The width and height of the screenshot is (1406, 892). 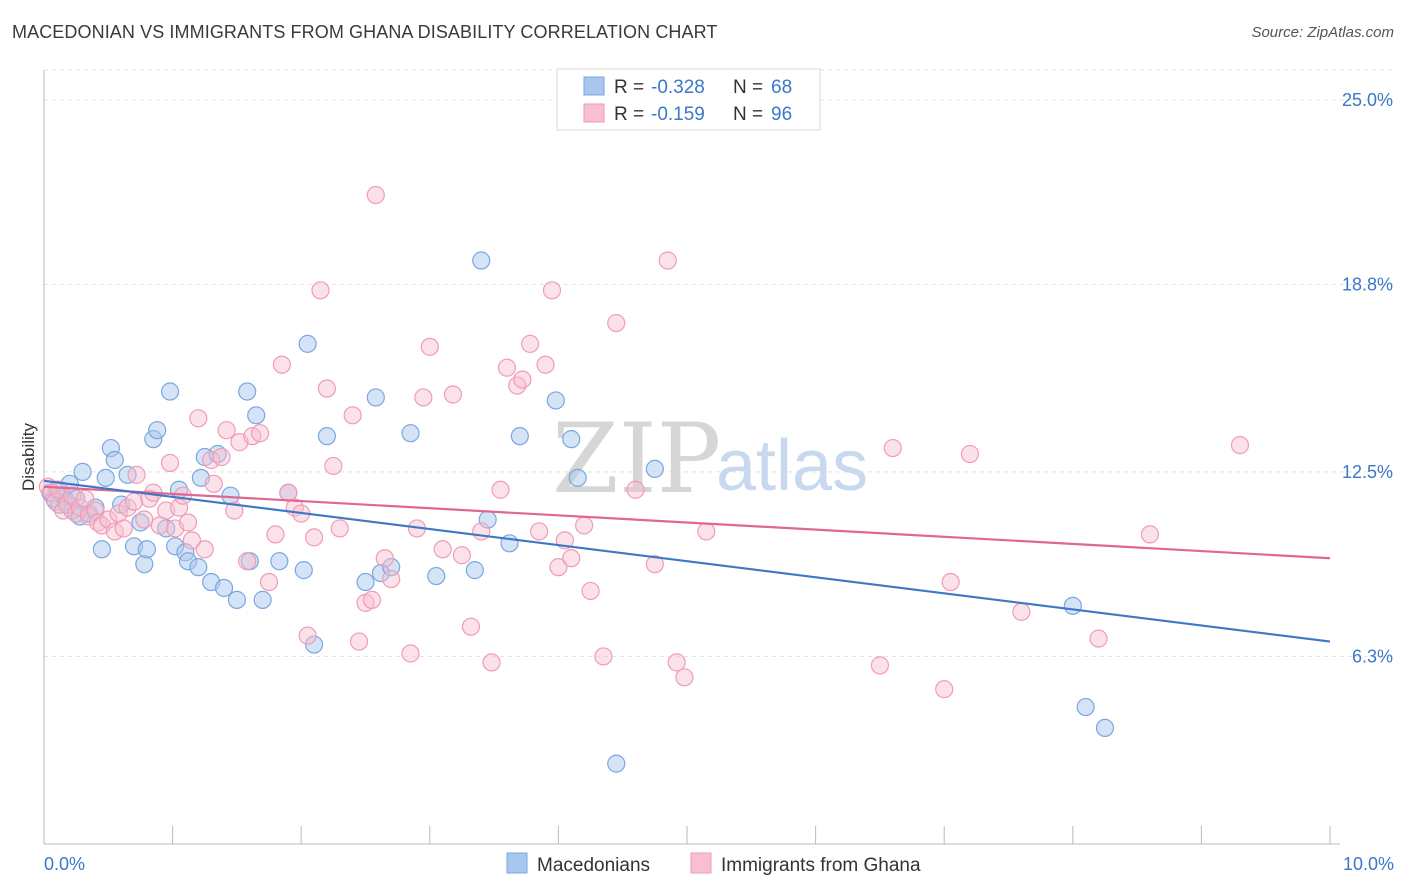 What do you see at coordinates (629, 114) in the screenshot?
I see `legend-r-label-2: R =` at bounding box center [629, 114].